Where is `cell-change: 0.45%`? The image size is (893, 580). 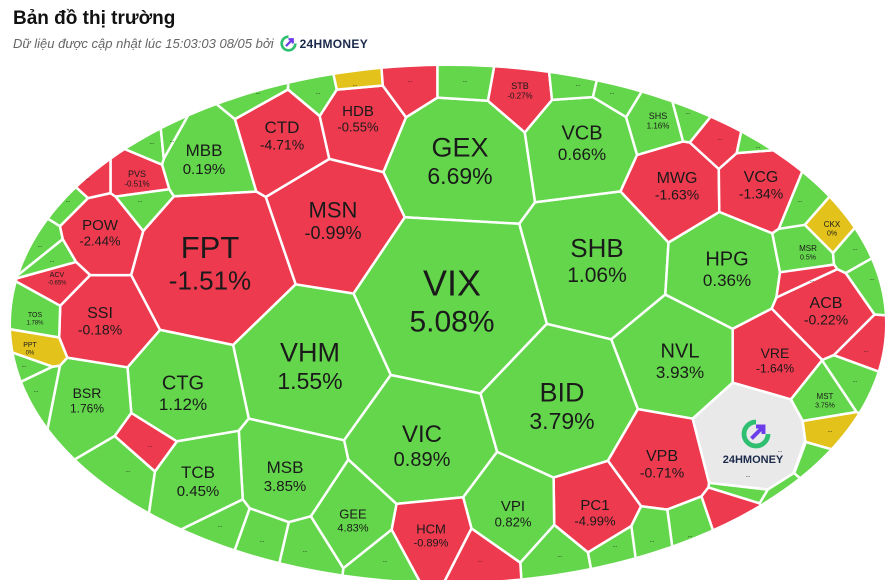
cell-change: 0.45% is located at coordinates (198, 491).